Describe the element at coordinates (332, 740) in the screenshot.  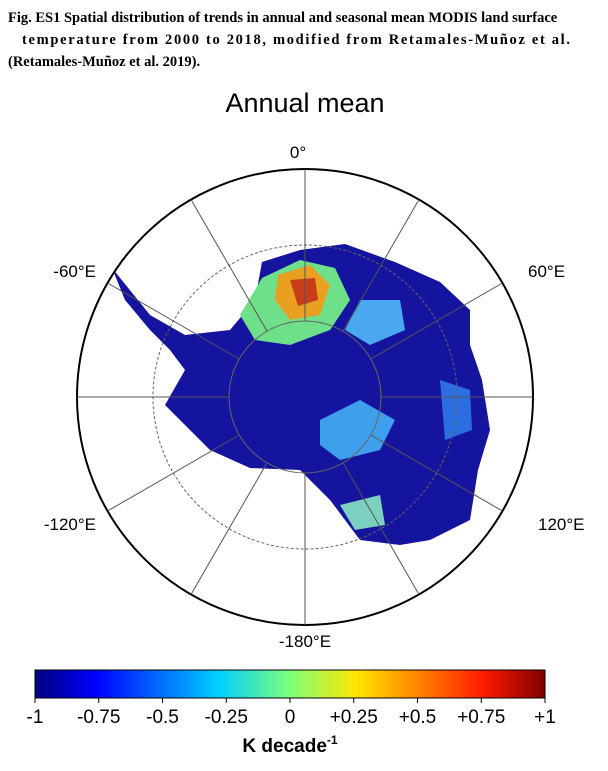
I see `colorbar-exponent: -1` at that location.